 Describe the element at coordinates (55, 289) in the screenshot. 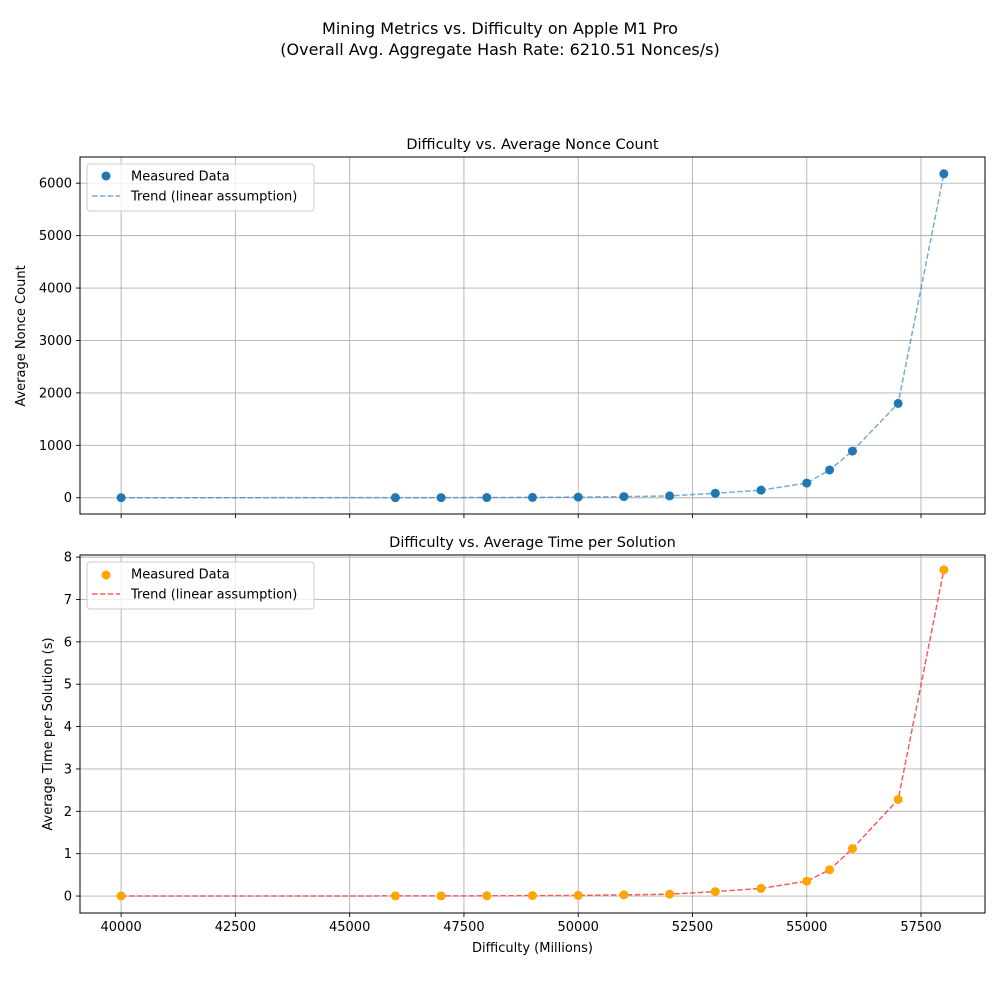

I see `y-tick-label: 4000` at that location.